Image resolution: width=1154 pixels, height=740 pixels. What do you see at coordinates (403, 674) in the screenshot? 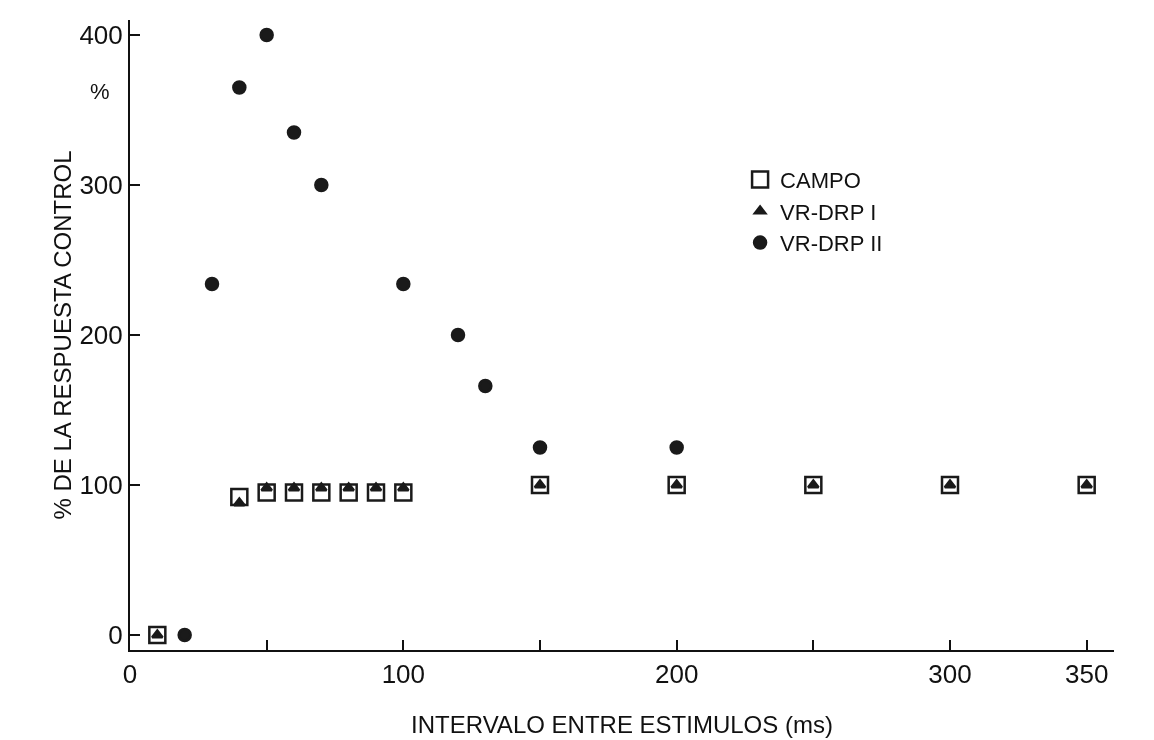
I see `x-tick-label: 100` at bounding box center [403, 674].